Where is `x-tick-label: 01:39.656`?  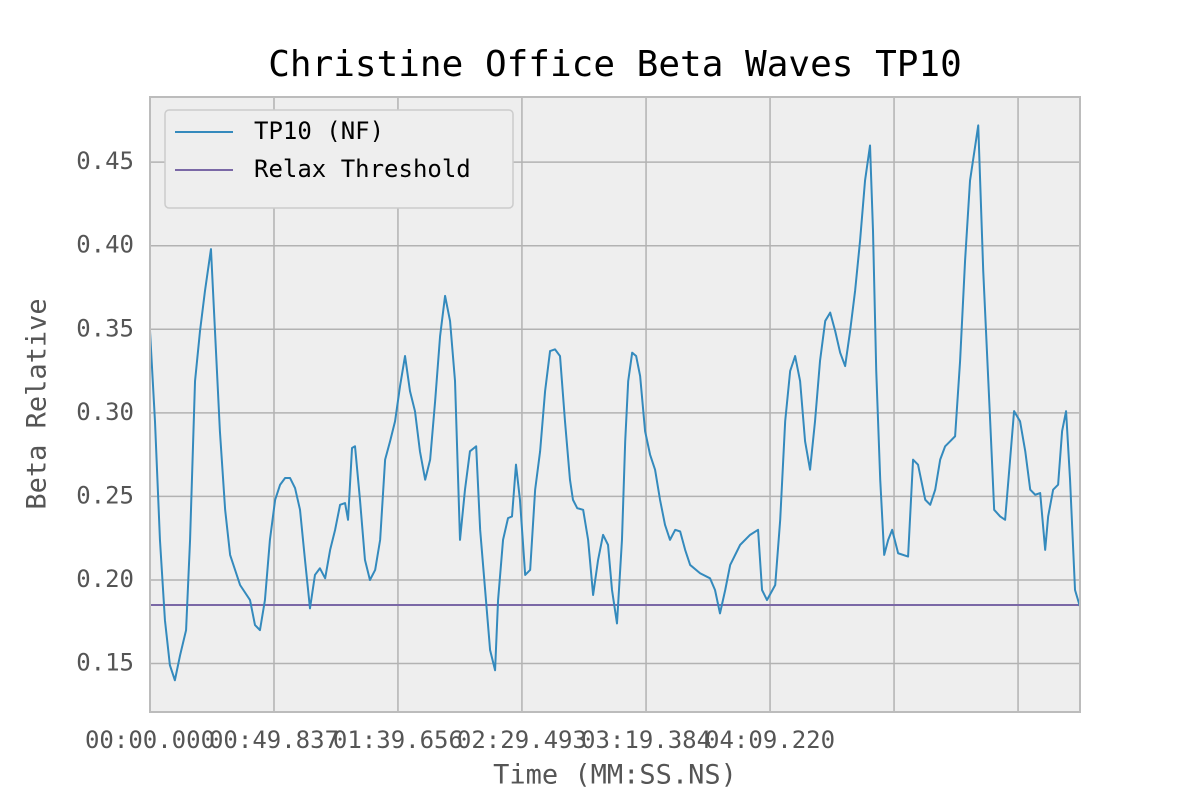 x-tick-label: 01:39.656 is located at coordinates (398, 740).